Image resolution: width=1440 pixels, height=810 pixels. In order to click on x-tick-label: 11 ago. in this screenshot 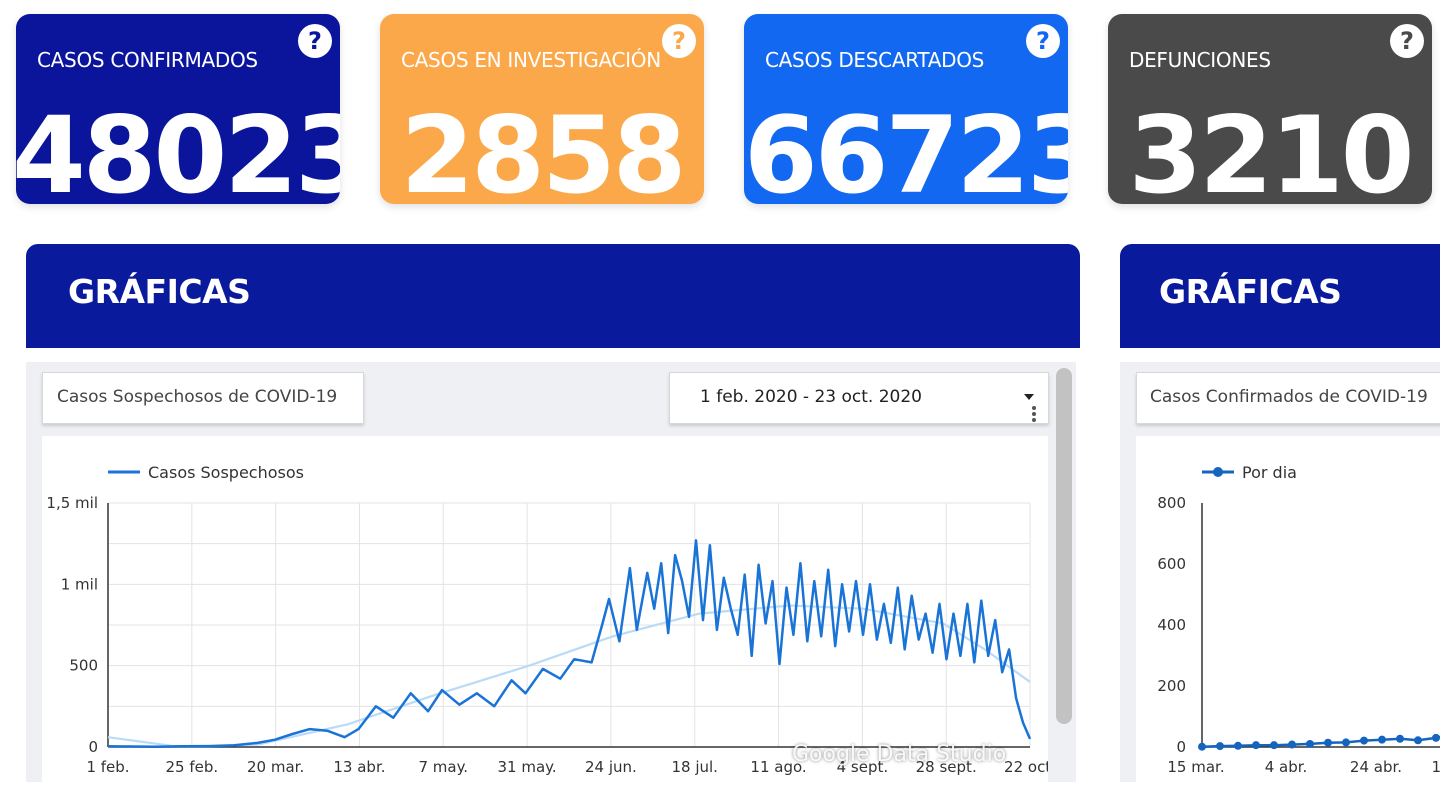, I will do `click(778, 767)`.